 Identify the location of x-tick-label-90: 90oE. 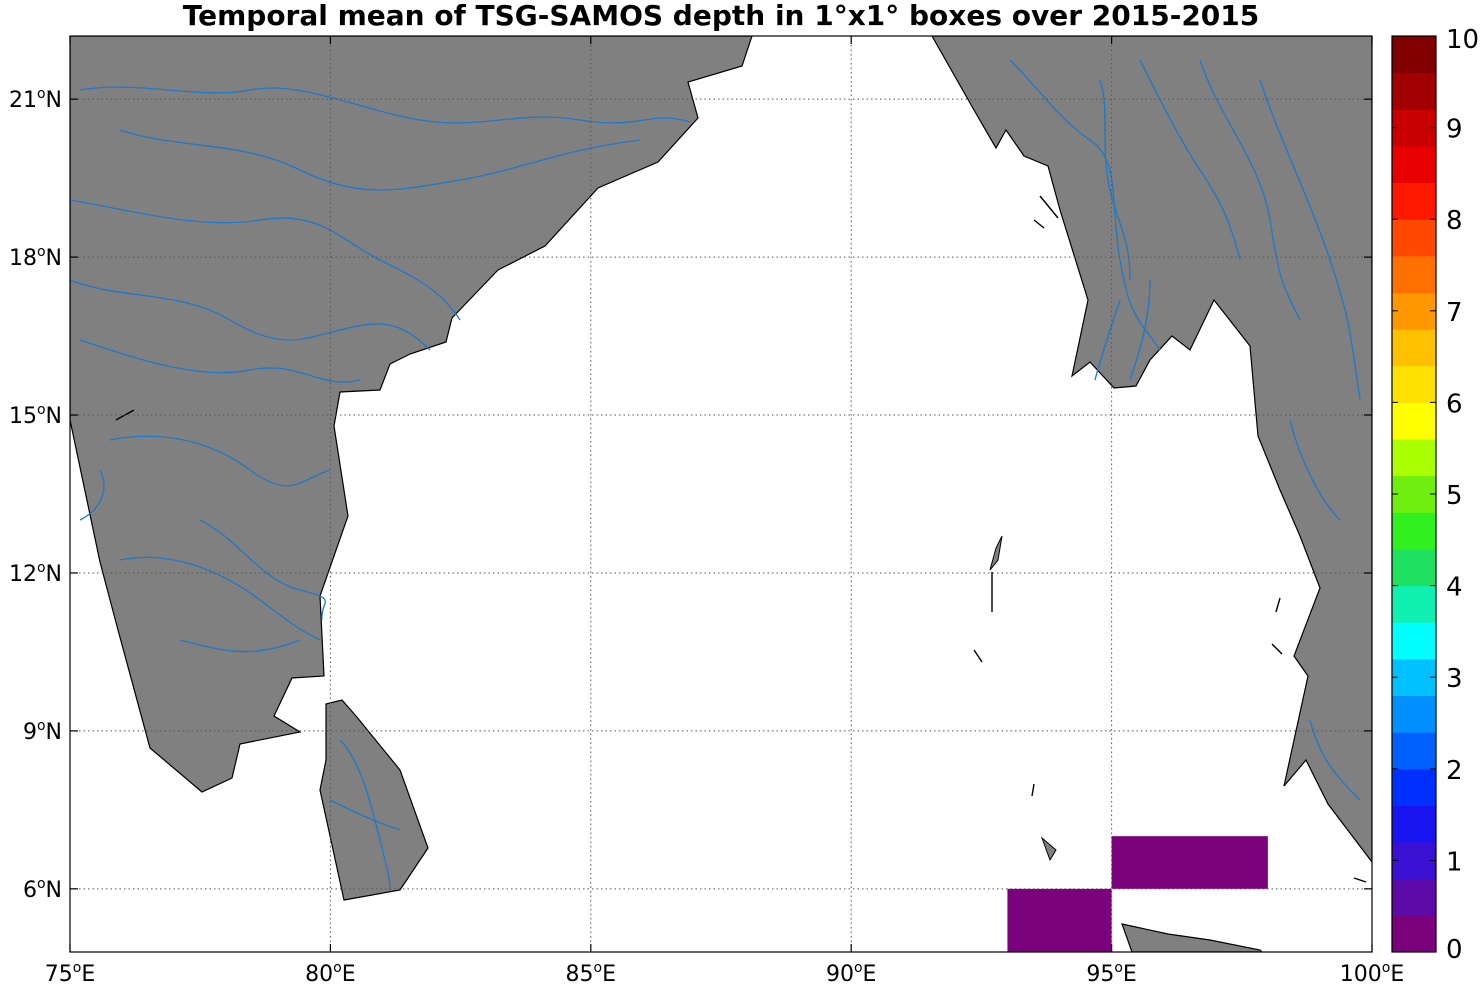
(851, 972).